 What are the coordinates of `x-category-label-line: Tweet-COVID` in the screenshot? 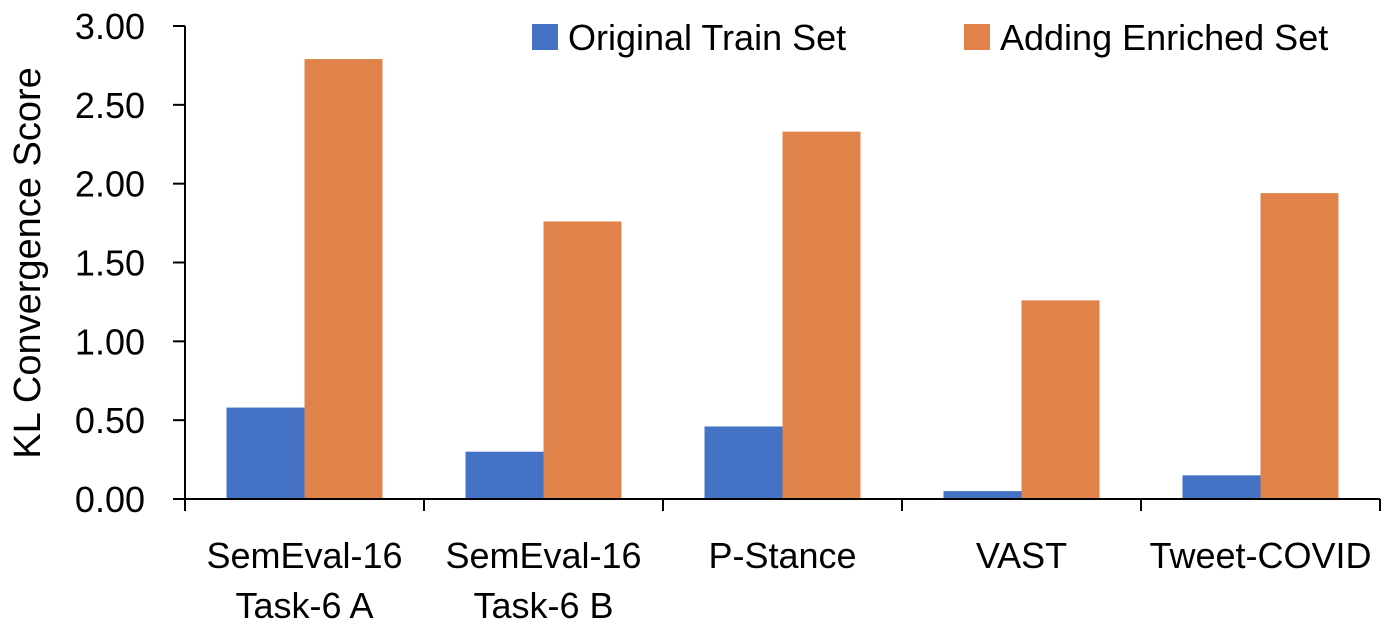 It's located at (1260, 555).